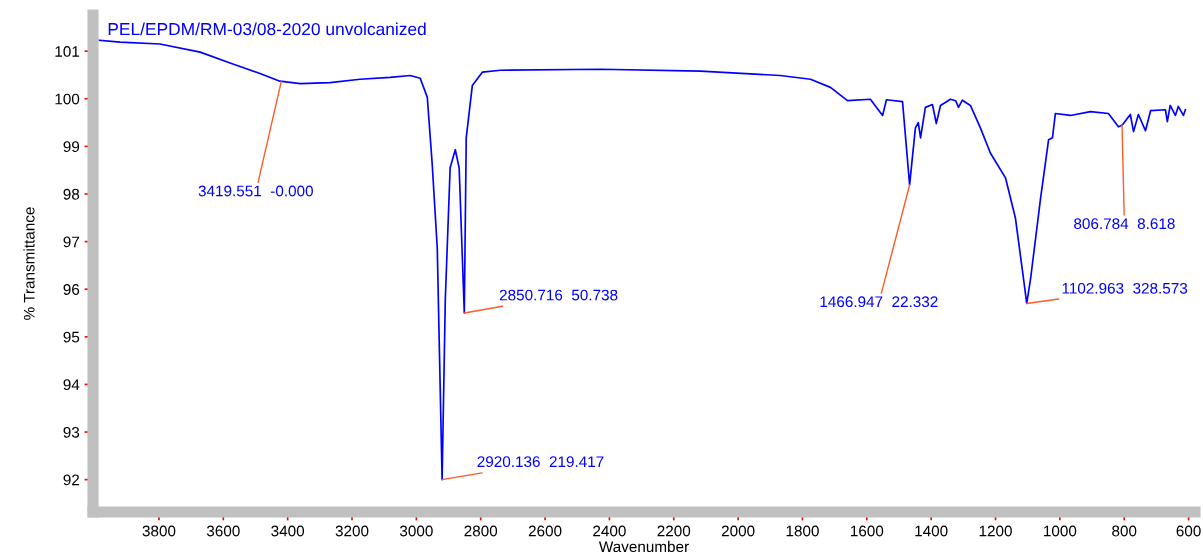  Describe the element at coordinates (931, 531) in the screenshot. I see `x-tick-label: 1400` at that location.